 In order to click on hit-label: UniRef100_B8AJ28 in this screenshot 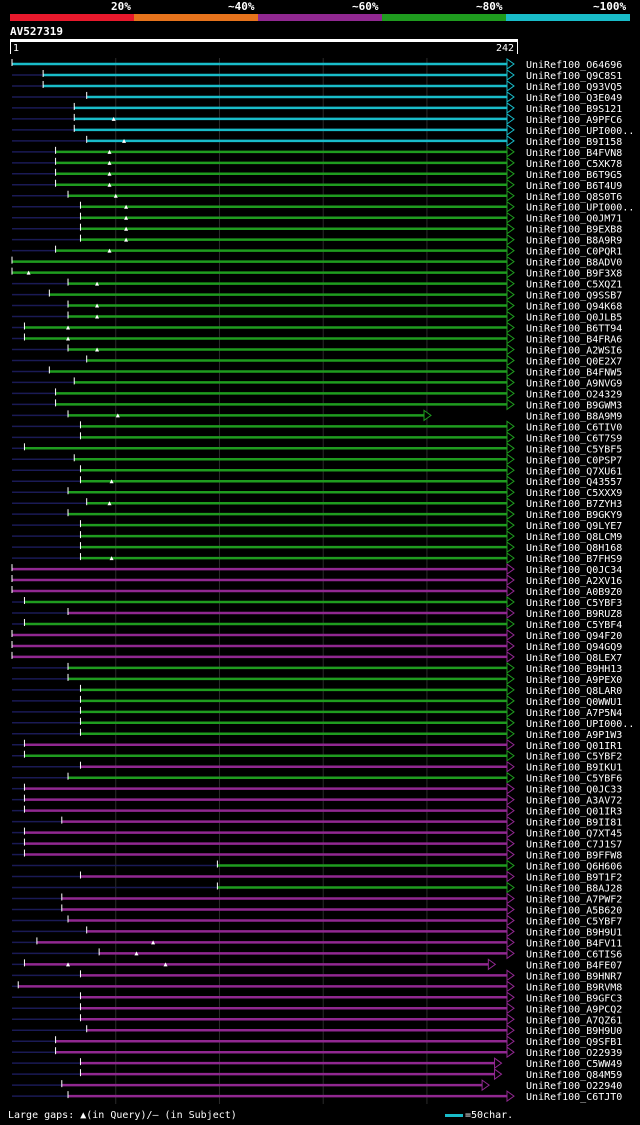, I will do `click(574, 889)`.